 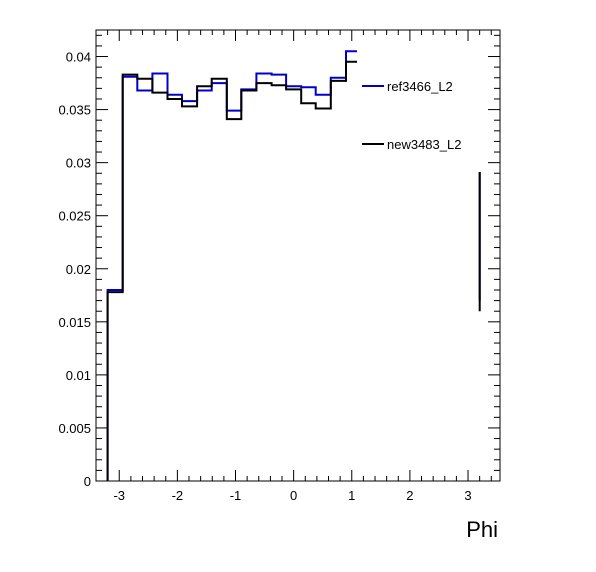 I want to click on y-tick-label: 0.005, so click(x=74, y=428).